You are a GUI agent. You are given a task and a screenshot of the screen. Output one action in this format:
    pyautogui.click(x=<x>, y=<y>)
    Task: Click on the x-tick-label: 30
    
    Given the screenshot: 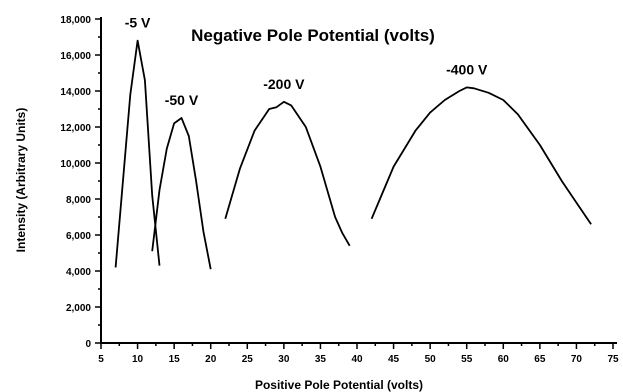 What is the action you would take?
    pyautogui.click(x=284, y=359)
    